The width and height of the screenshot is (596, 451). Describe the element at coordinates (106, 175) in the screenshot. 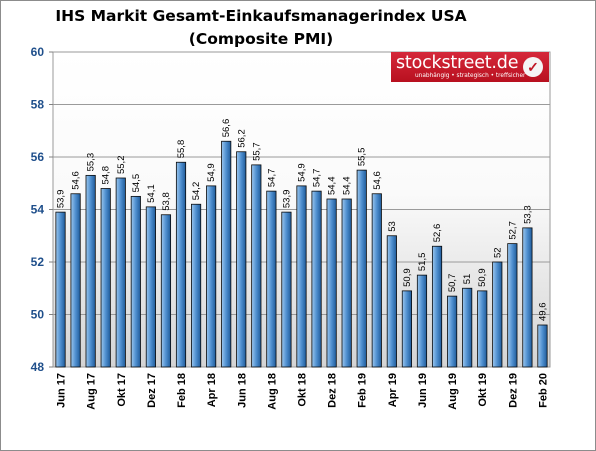

I see `data-label: 54,8` at that location.